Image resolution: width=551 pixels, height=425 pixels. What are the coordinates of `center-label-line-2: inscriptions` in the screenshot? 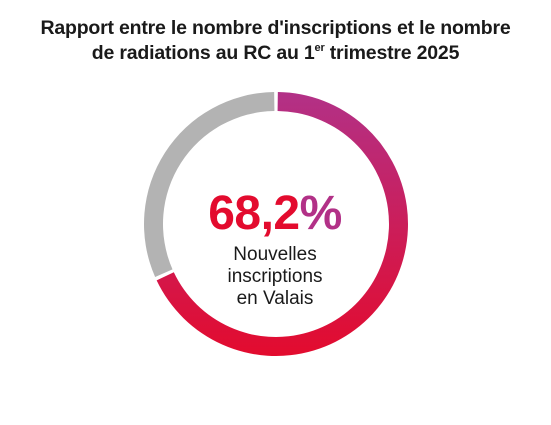 It's located at (275, 276).